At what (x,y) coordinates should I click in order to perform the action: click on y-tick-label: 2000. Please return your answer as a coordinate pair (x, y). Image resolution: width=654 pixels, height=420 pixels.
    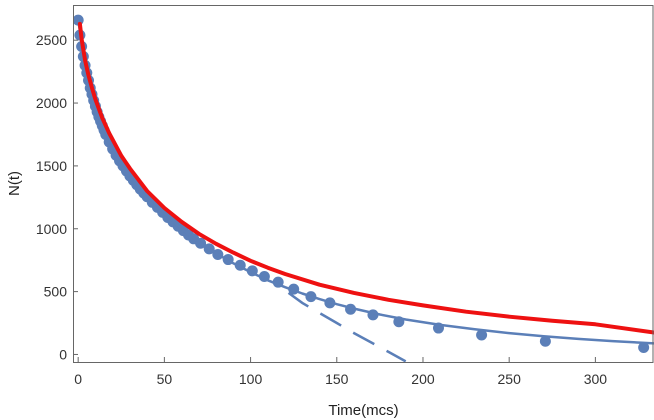
    Looking at the image, I should click on (51, 103).